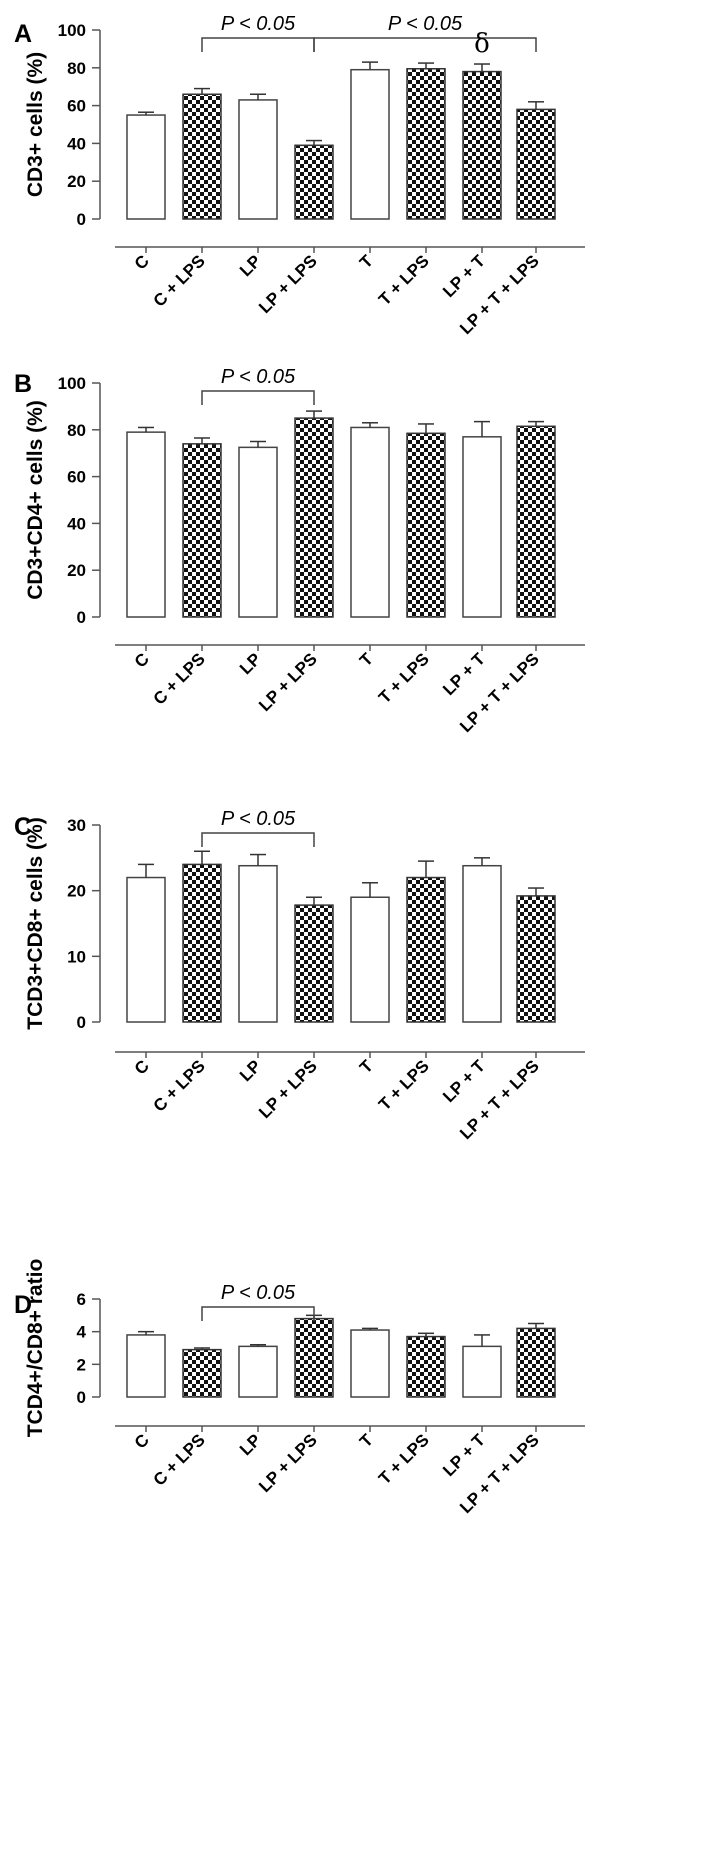 This screenshot has width=724, height=1872. Describe the element at coordinates (35, 923) in the screenshot. I see `y-axis-label: TCD3+CD8+ cells (%)` at that location.